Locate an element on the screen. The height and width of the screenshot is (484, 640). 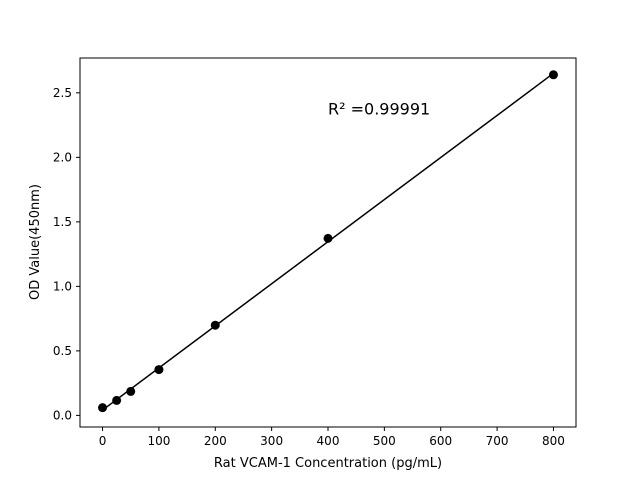
x-axis-label: Rat VCAM-1 Concentration (pg/mL) is located at coordinates (328, 463).